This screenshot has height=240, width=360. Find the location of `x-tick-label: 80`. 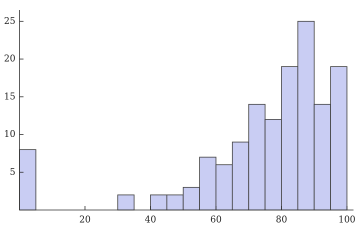

x-tick-label: 80 is located at coordinates (282, 221).